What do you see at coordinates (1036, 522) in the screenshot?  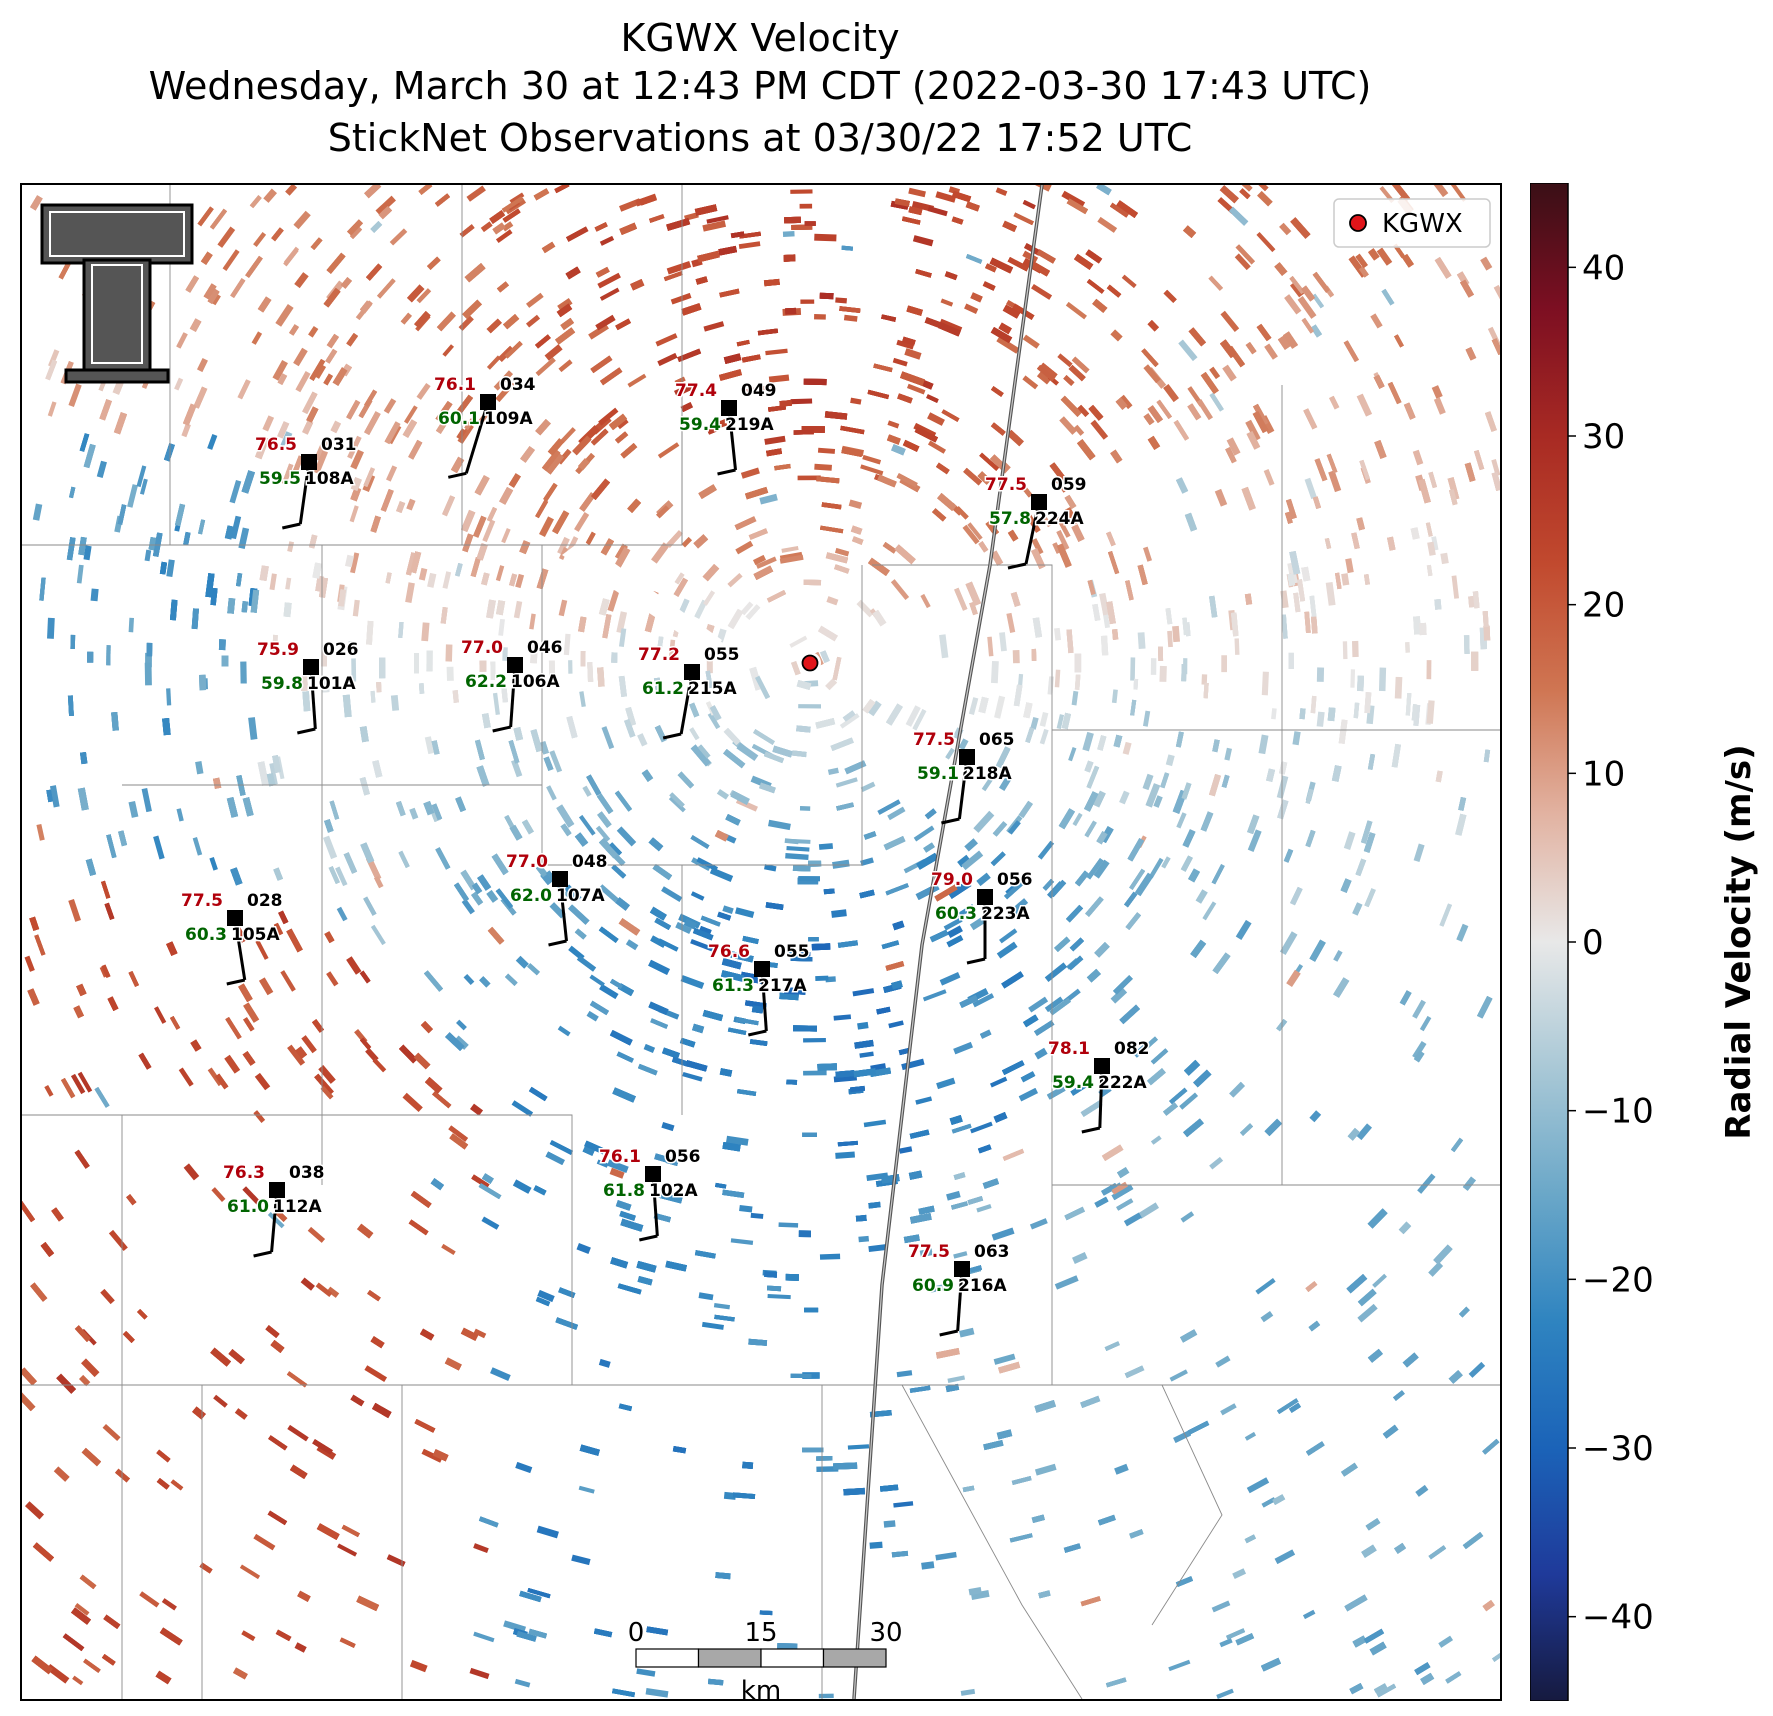 I see `station-224A: 77.5 059 57.8 224A` at bounding box center [1036, 522].